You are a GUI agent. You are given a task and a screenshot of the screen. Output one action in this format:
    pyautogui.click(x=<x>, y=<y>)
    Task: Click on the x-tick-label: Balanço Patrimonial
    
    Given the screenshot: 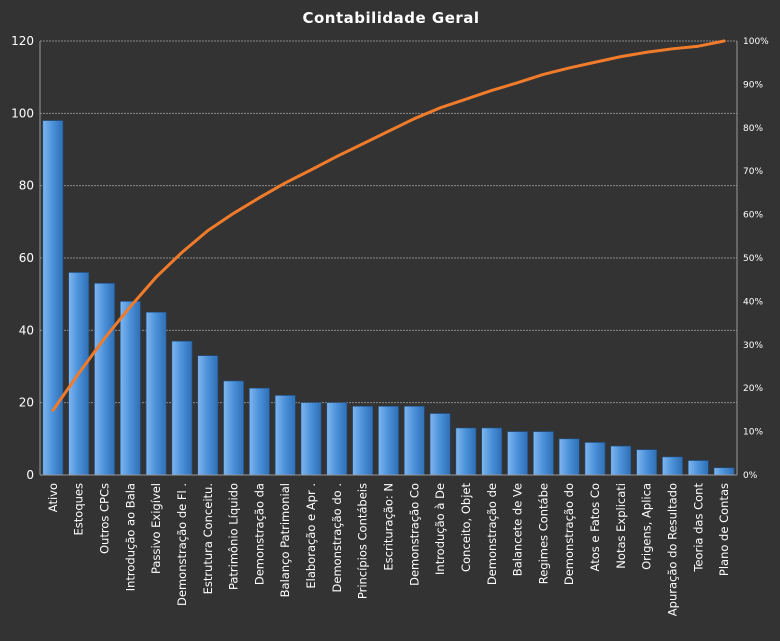 What is the action you would take?
    pyautogui.click(x=285, y=540)
    